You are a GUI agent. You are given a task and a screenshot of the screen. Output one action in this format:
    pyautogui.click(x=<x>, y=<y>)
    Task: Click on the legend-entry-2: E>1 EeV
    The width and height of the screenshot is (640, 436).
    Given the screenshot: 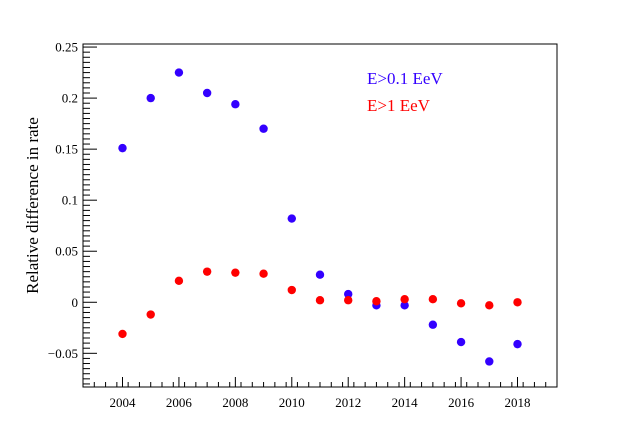 What is the action you would take?
    pyautogui.click(x=399, y=105)
    